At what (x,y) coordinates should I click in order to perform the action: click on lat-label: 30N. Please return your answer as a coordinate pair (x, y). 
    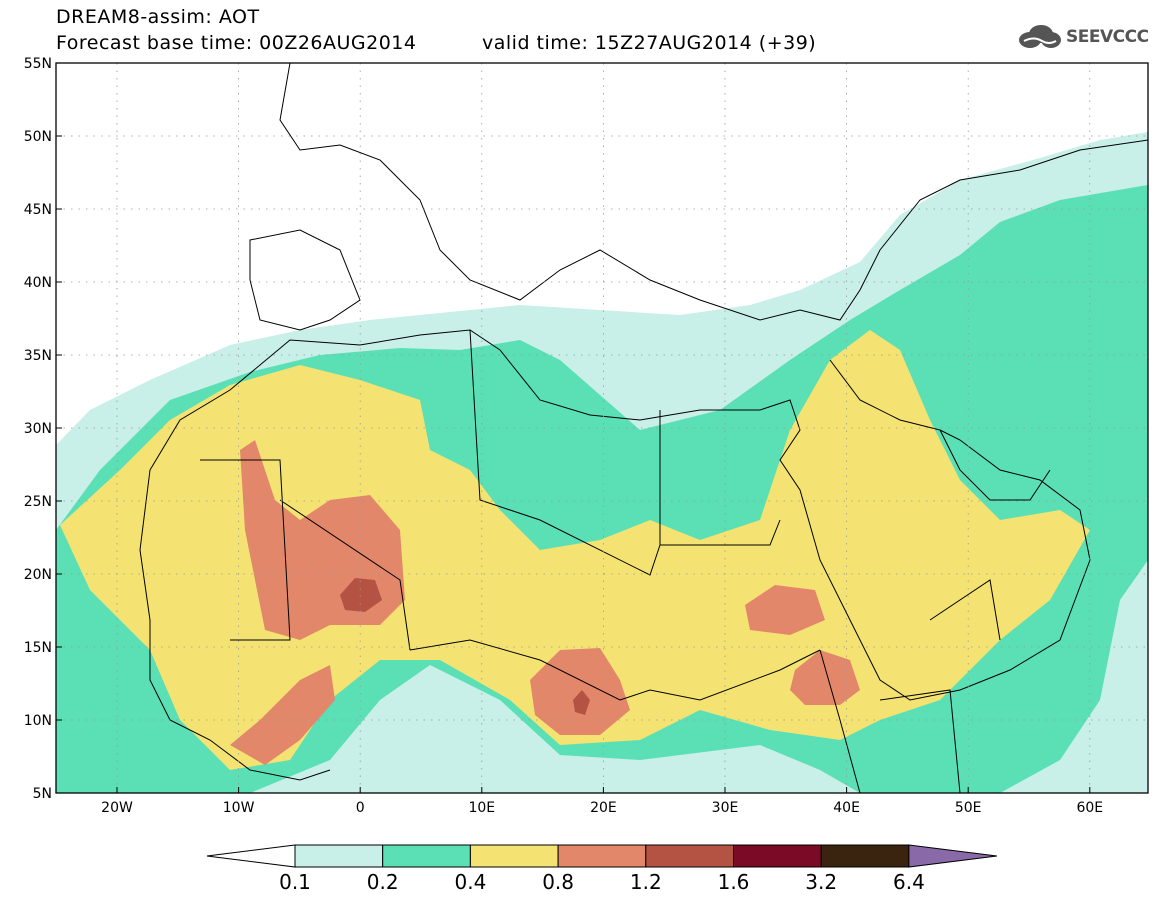
    Looking at the image, I should click on (38, 429).